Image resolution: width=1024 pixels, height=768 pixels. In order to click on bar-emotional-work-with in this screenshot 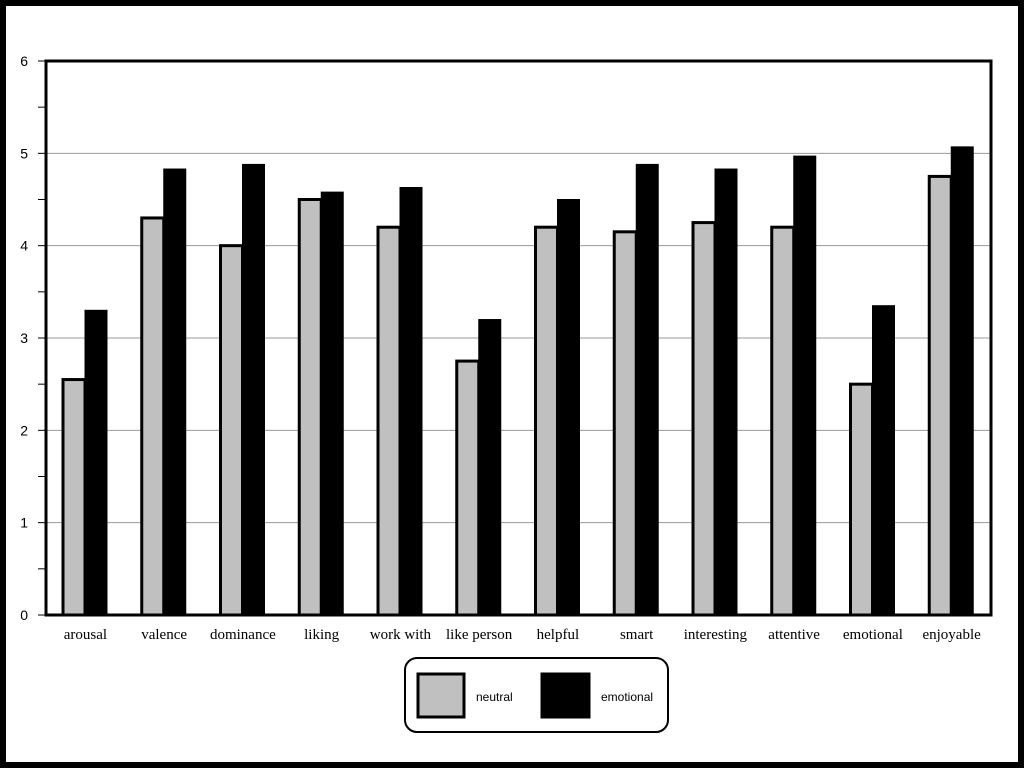, I will do `click(411, 401)`.